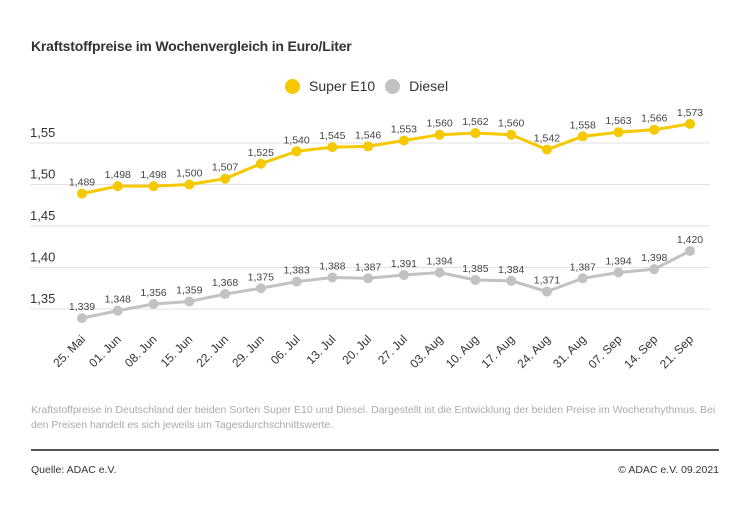 This screenshot has height=526, width=750. What do you see at coordinates (248, 351) in the screenshot?
I see `x-tick-label: 29. Jun` at bounding box center [248, 351].